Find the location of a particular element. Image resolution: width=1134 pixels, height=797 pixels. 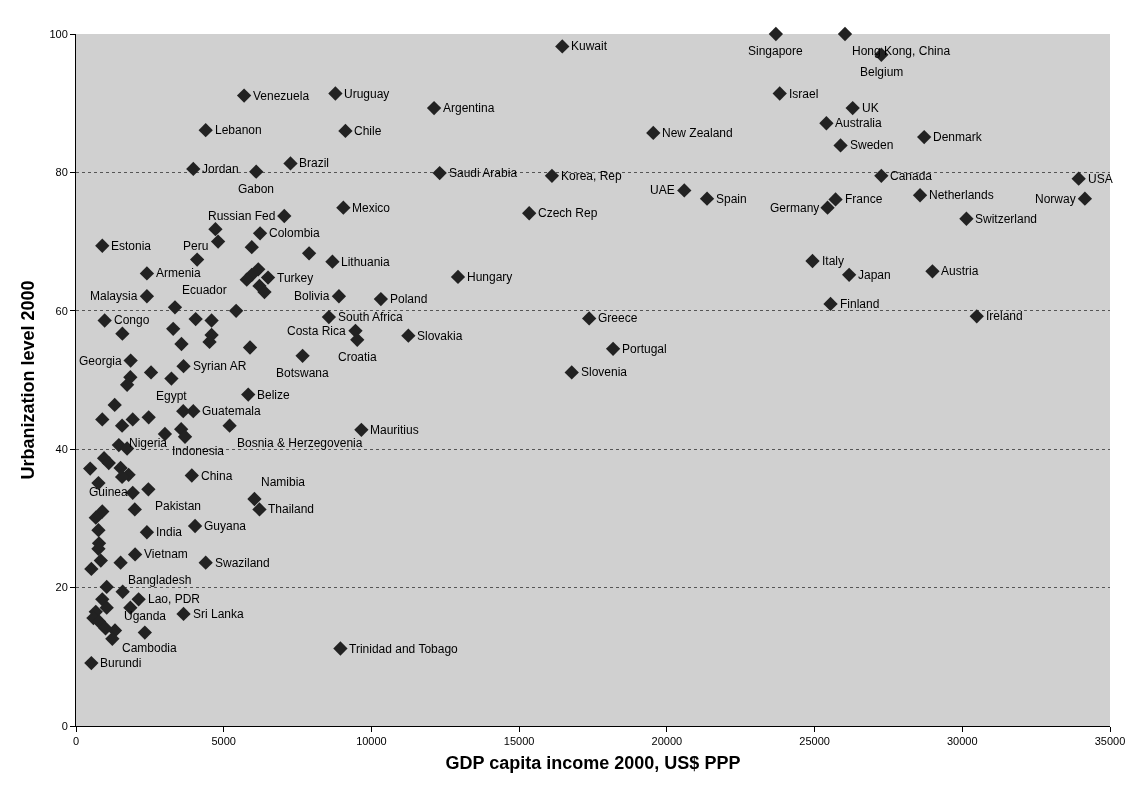

annotation: Venezuela is located at coordinates (281, 96).